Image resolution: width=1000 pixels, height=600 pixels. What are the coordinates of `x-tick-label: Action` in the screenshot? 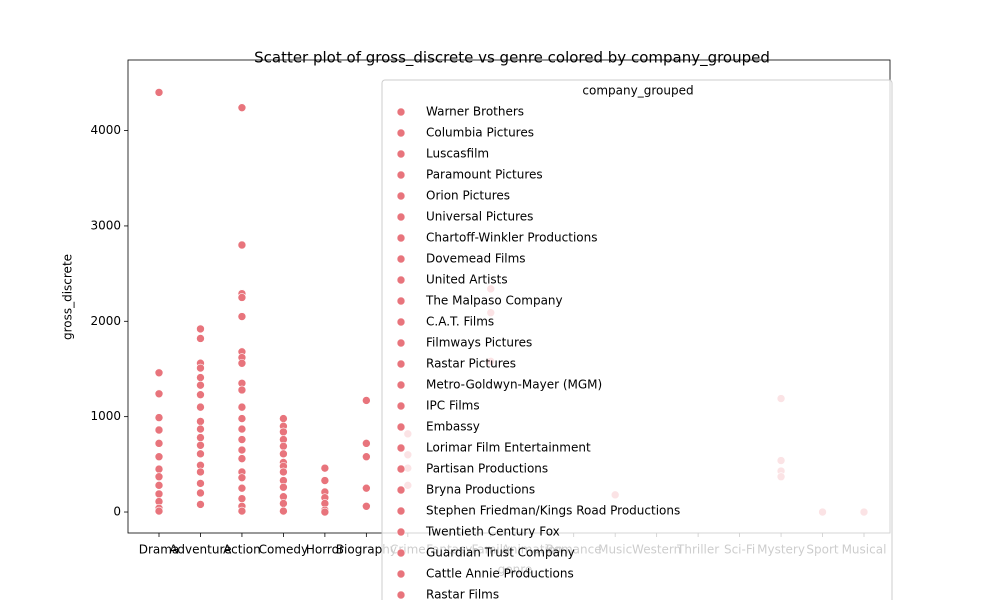 It's located at (242, 550).